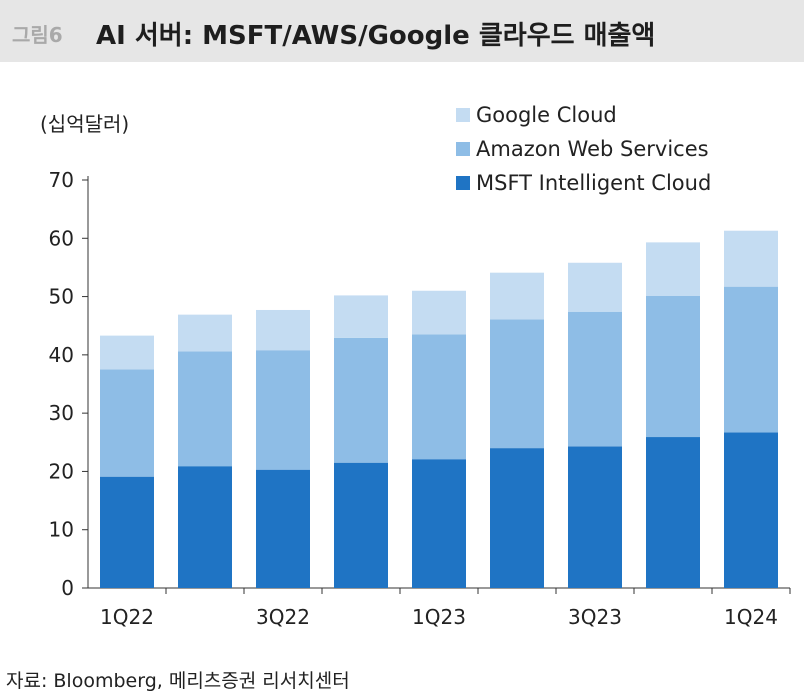 The width and height of the screenshot is (804, 699). I want to click on x-tick-label: 3Q23, so click(595, 617).